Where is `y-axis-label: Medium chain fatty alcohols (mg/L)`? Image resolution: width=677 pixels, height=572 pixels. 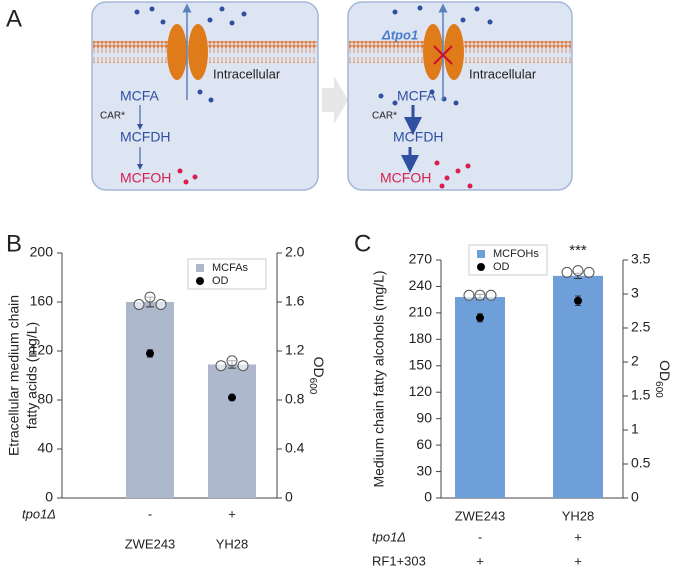
y-axis-label: Medium chain fatty alcohols (mg/L) is located at coordinates (379, 378).